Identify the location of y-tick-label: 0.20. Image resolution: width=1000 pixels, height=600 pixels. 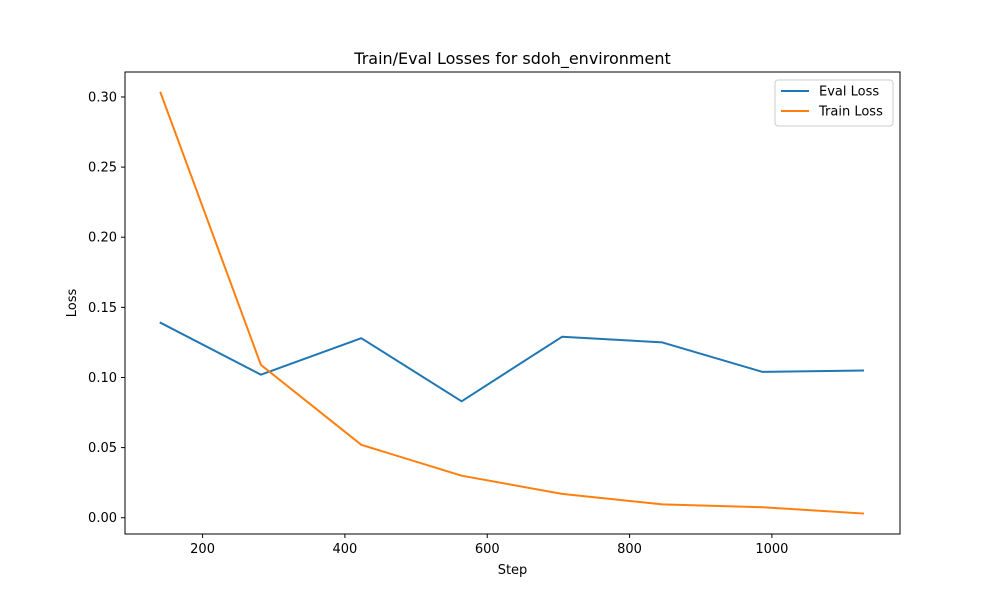
(102, 238).